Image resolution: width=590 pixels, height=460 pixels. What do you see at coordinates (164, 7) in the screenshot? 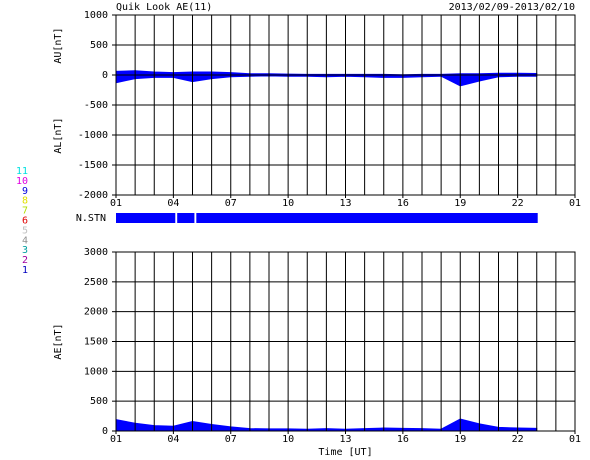
I see `chart-title: Quik Look AE(11)` at bounding box center [164, 7].